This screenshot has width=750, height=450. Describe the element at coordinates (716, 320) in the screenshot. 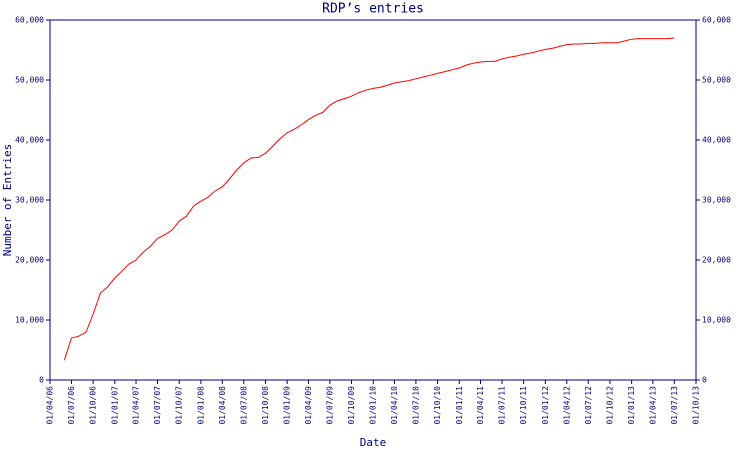

I see `y2-tick-label: 10,000` at that location.